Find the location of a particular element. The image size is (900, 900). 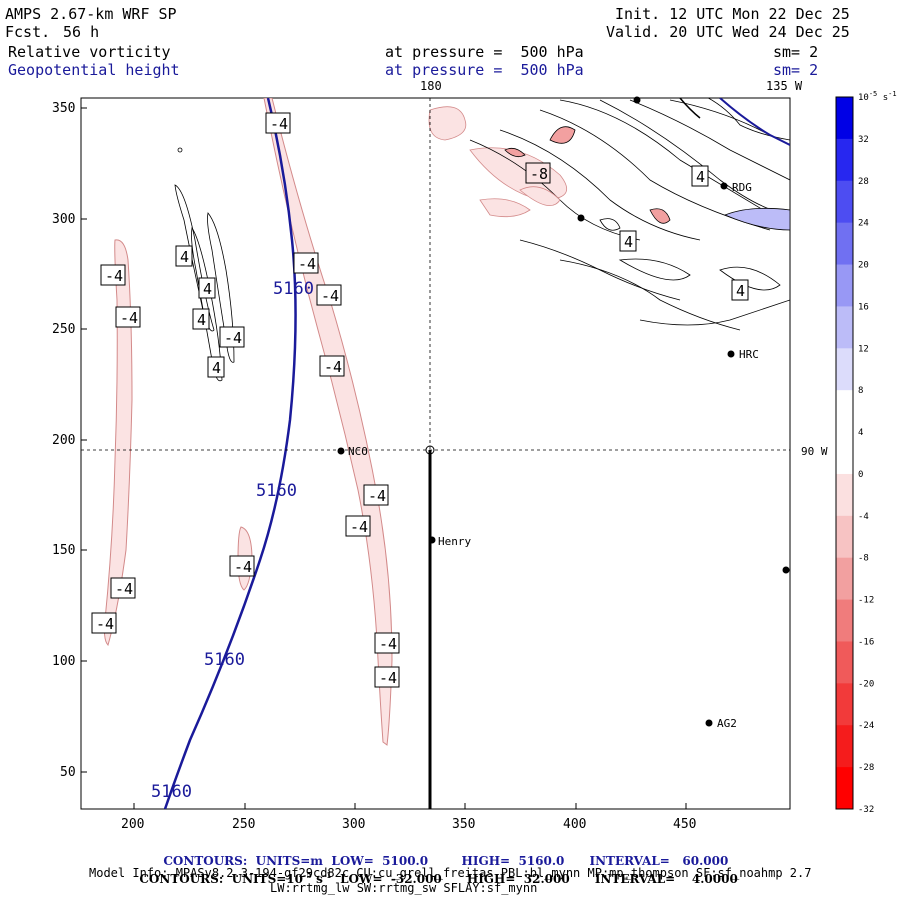

x-tick: 350 is located at coordinates (463, 824).